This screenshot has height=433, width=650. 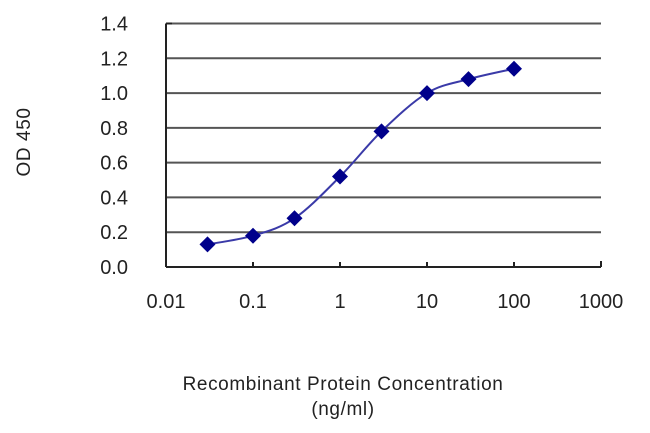 I want to click on x-tick-label: 0.1, so click(x=253, y=302).